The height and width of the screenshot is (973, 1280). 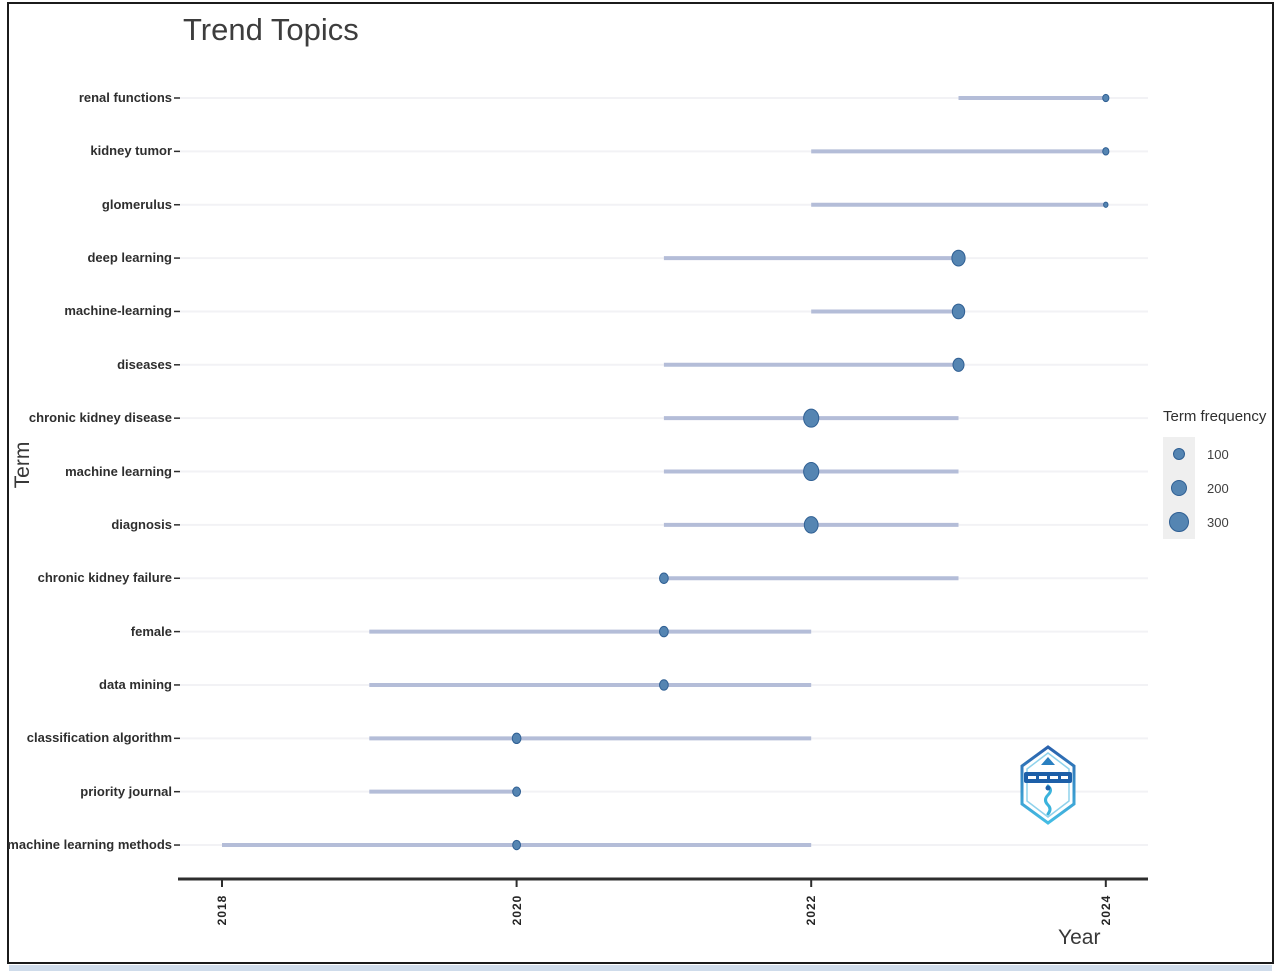 What do you see at coordinates (1105, 910) in the screenshot?
I see `x-tick-label: 2024` at bounding box center [1105, 910].